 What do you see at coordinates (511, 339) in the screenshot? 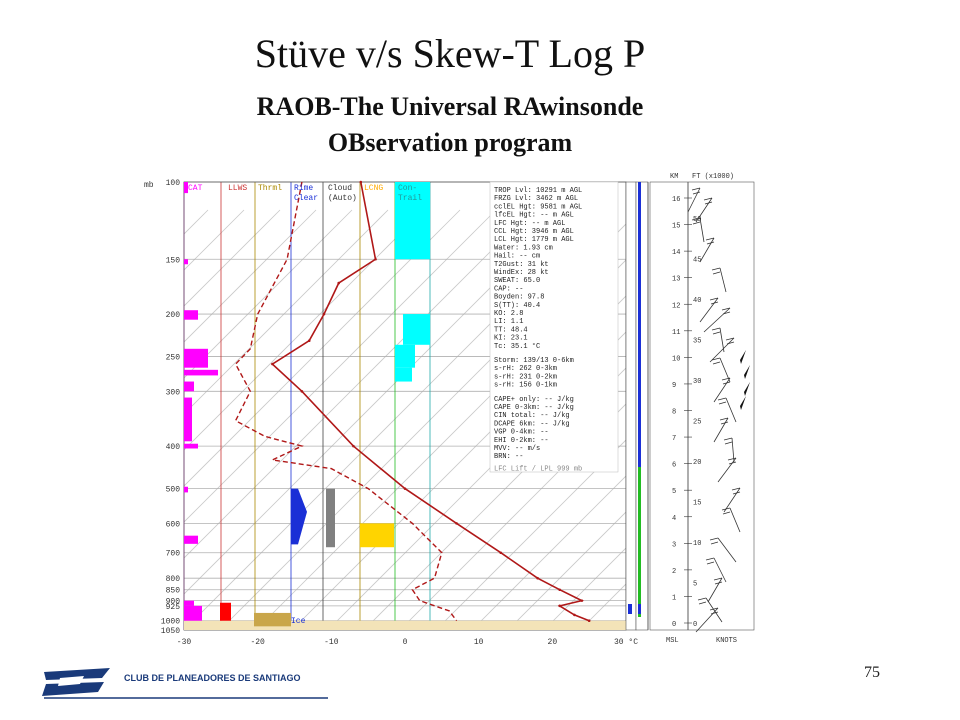
I see `index-line: KI: 23.1` at bounding box center [511, 339].